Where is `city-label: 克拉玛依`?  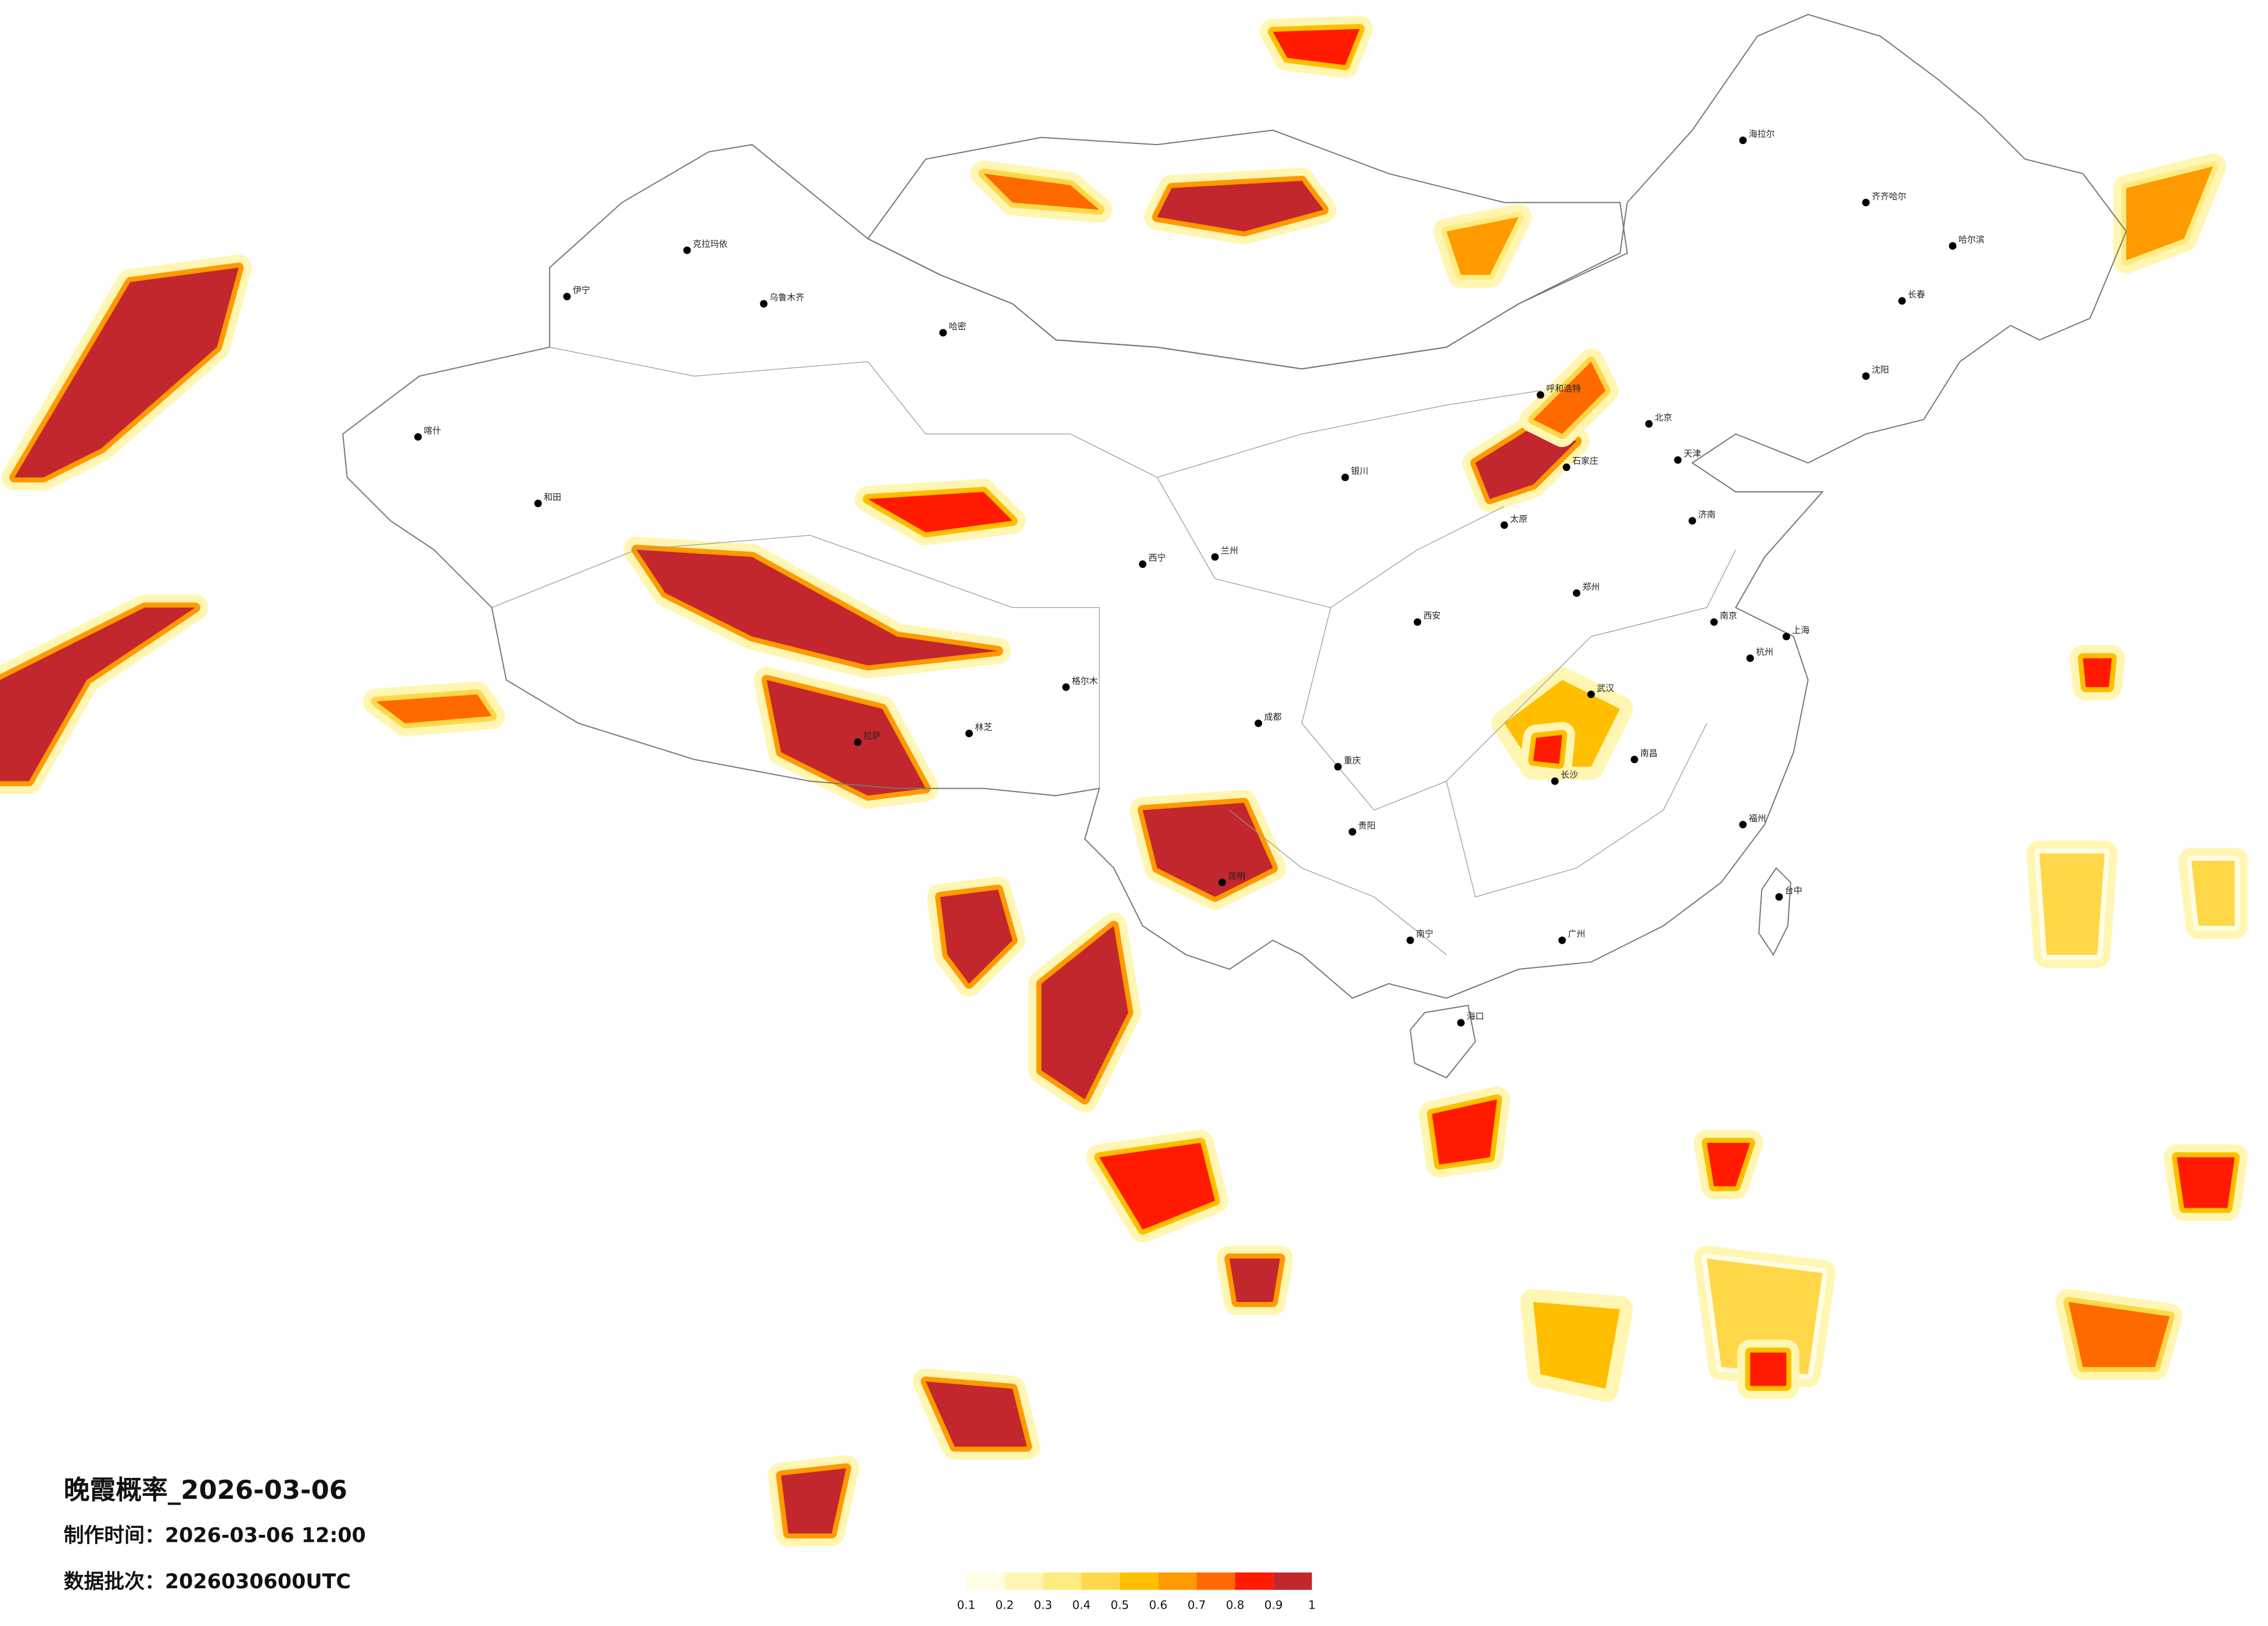
city-label: 克拉玛依 is located at coordinates (710, 244).